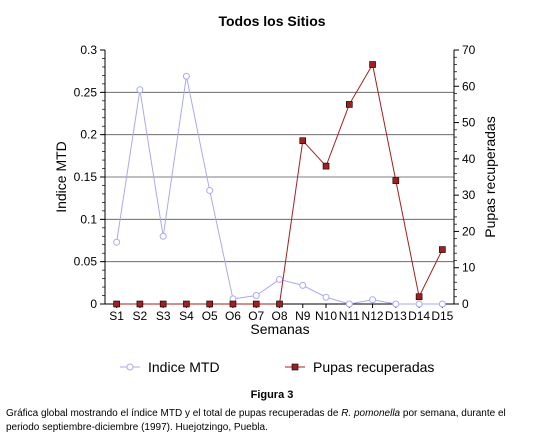 The image size is (544, 441). I want to click on y2-tick-label: 20, so click(469, 231).